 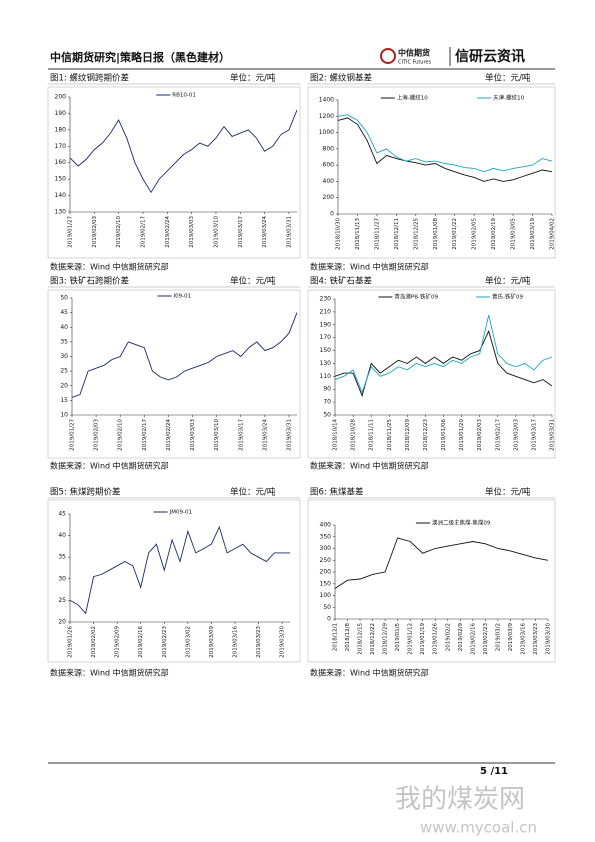 What do you see at coordinates (553, 435) in the screenshot?
I see `x-tick-label: 2019/03/31` at bounding box center [553, 435].